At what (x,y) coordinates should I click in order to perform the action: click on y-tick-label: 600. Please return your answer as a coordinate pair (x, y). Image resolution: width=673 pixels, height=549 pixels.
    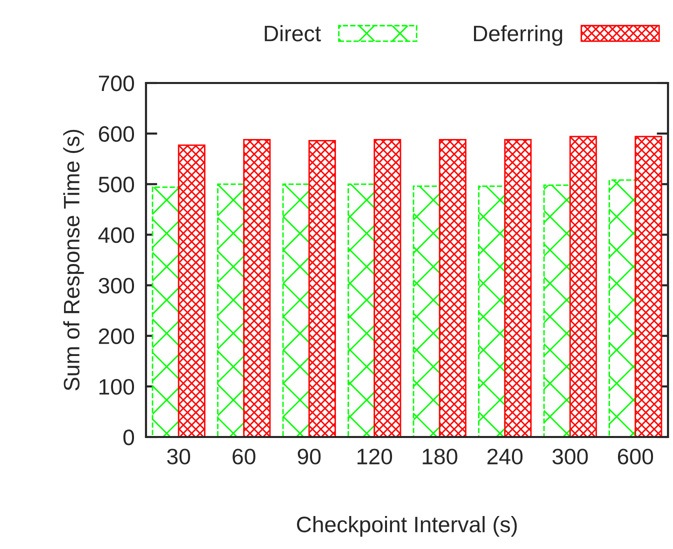
    Looking at the image, I should click on (116, 134).